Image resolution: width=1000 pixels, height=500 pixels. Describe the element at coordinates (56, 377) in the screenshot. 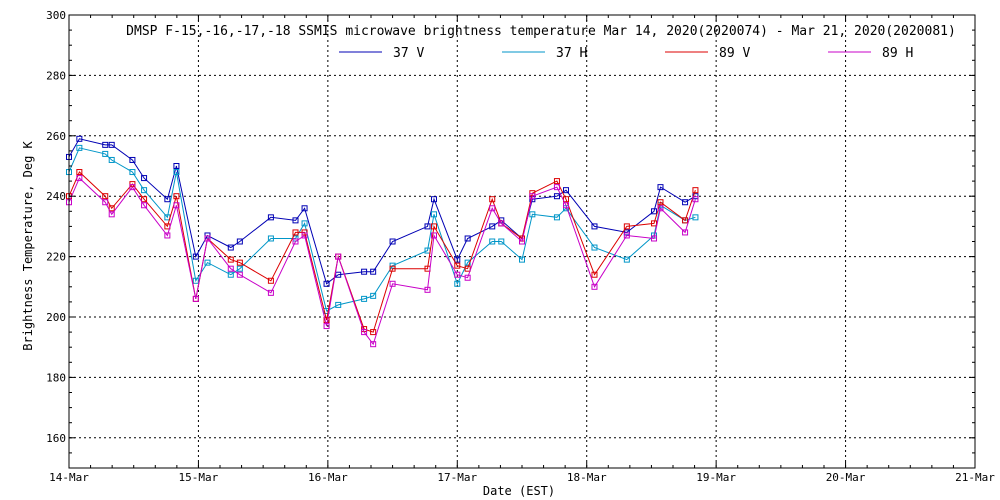

I see `y-tick-label: 180` at that location.